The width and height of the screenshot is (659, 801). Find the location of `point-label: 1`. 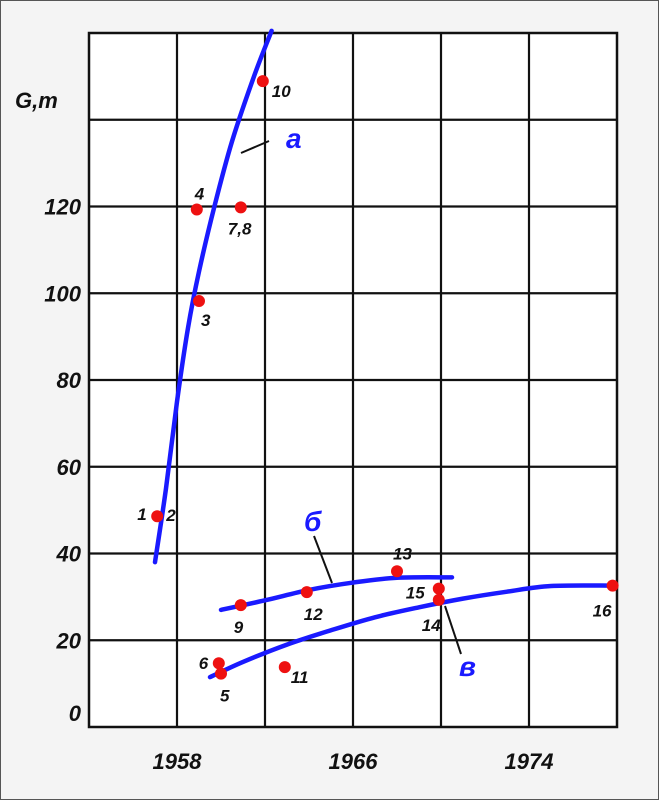

point-label: 1 is located at coordinates (141, 514).